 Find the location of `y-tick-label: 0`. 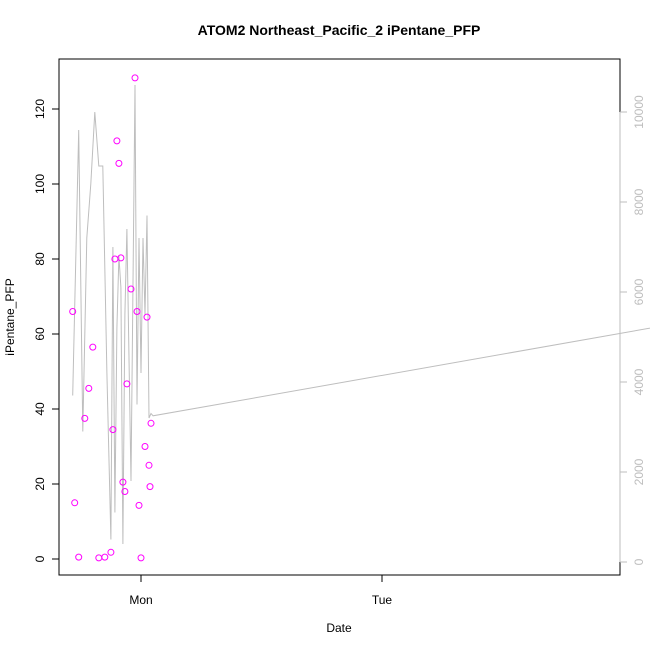

y-tick-label: 0 is located at coordinates (40, 558).